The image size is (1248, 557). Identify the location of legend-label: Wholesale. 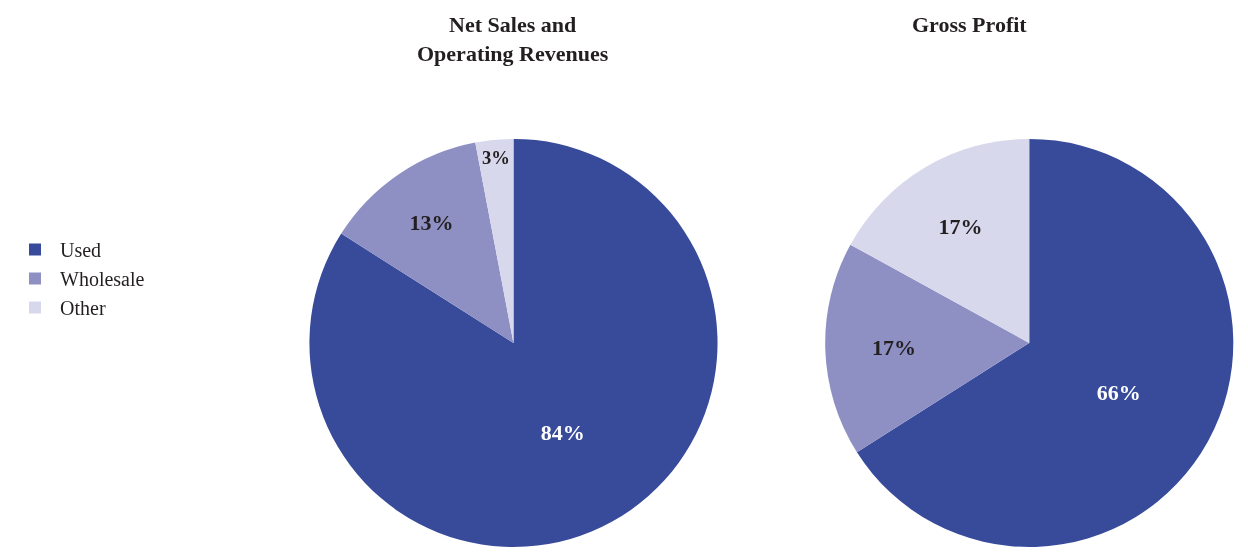
(102, 279).